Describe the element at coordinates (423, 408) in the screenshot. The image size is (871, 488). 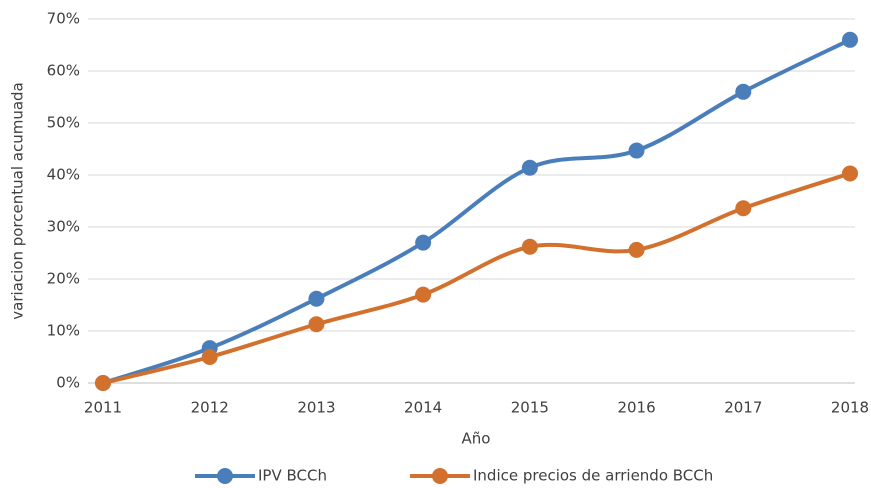
I see `x-tick-label: 2014` at that location.